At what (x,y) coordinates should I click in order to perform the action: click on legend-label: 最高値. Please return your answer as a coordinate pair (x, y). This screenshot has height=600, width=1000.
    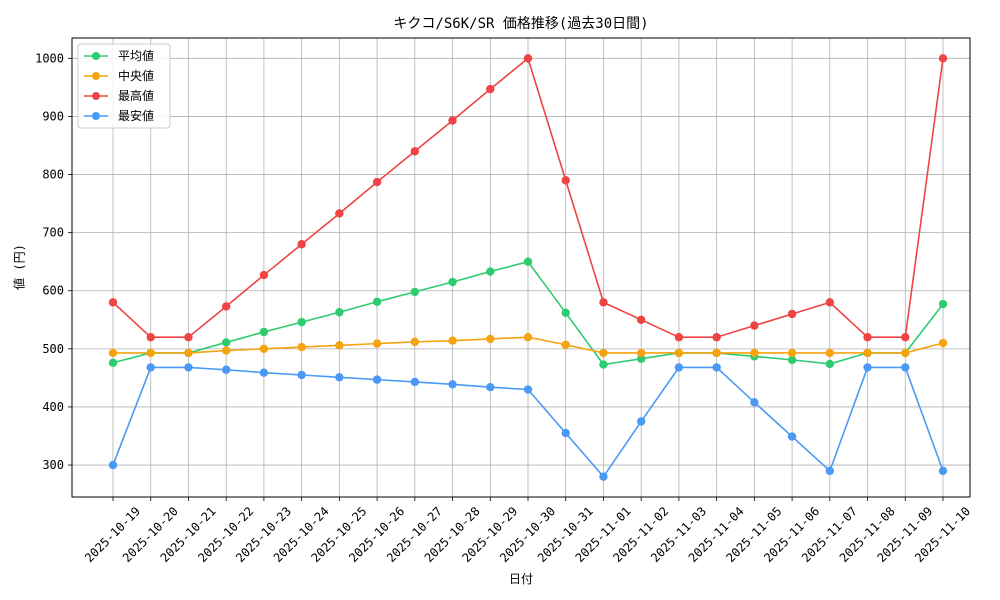
    Looking at the image, I should click on (136, 95).